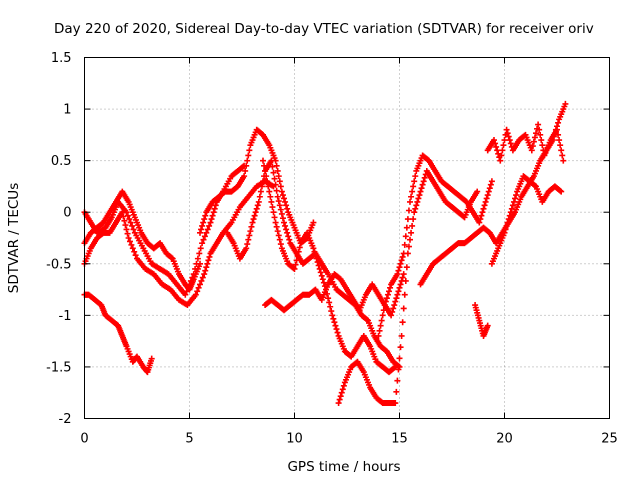 The height and width of the screenshot is (480, 640). What do you see at coordinates (65, 419) in the screenshot?
I see `y-tick-label: -2` at bounding box center [65, 419].